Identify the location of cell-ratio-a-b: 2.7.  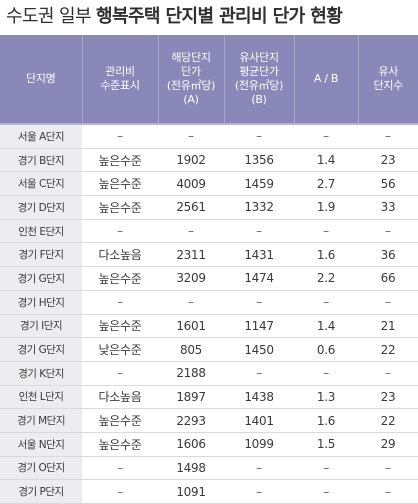
(326, 184).